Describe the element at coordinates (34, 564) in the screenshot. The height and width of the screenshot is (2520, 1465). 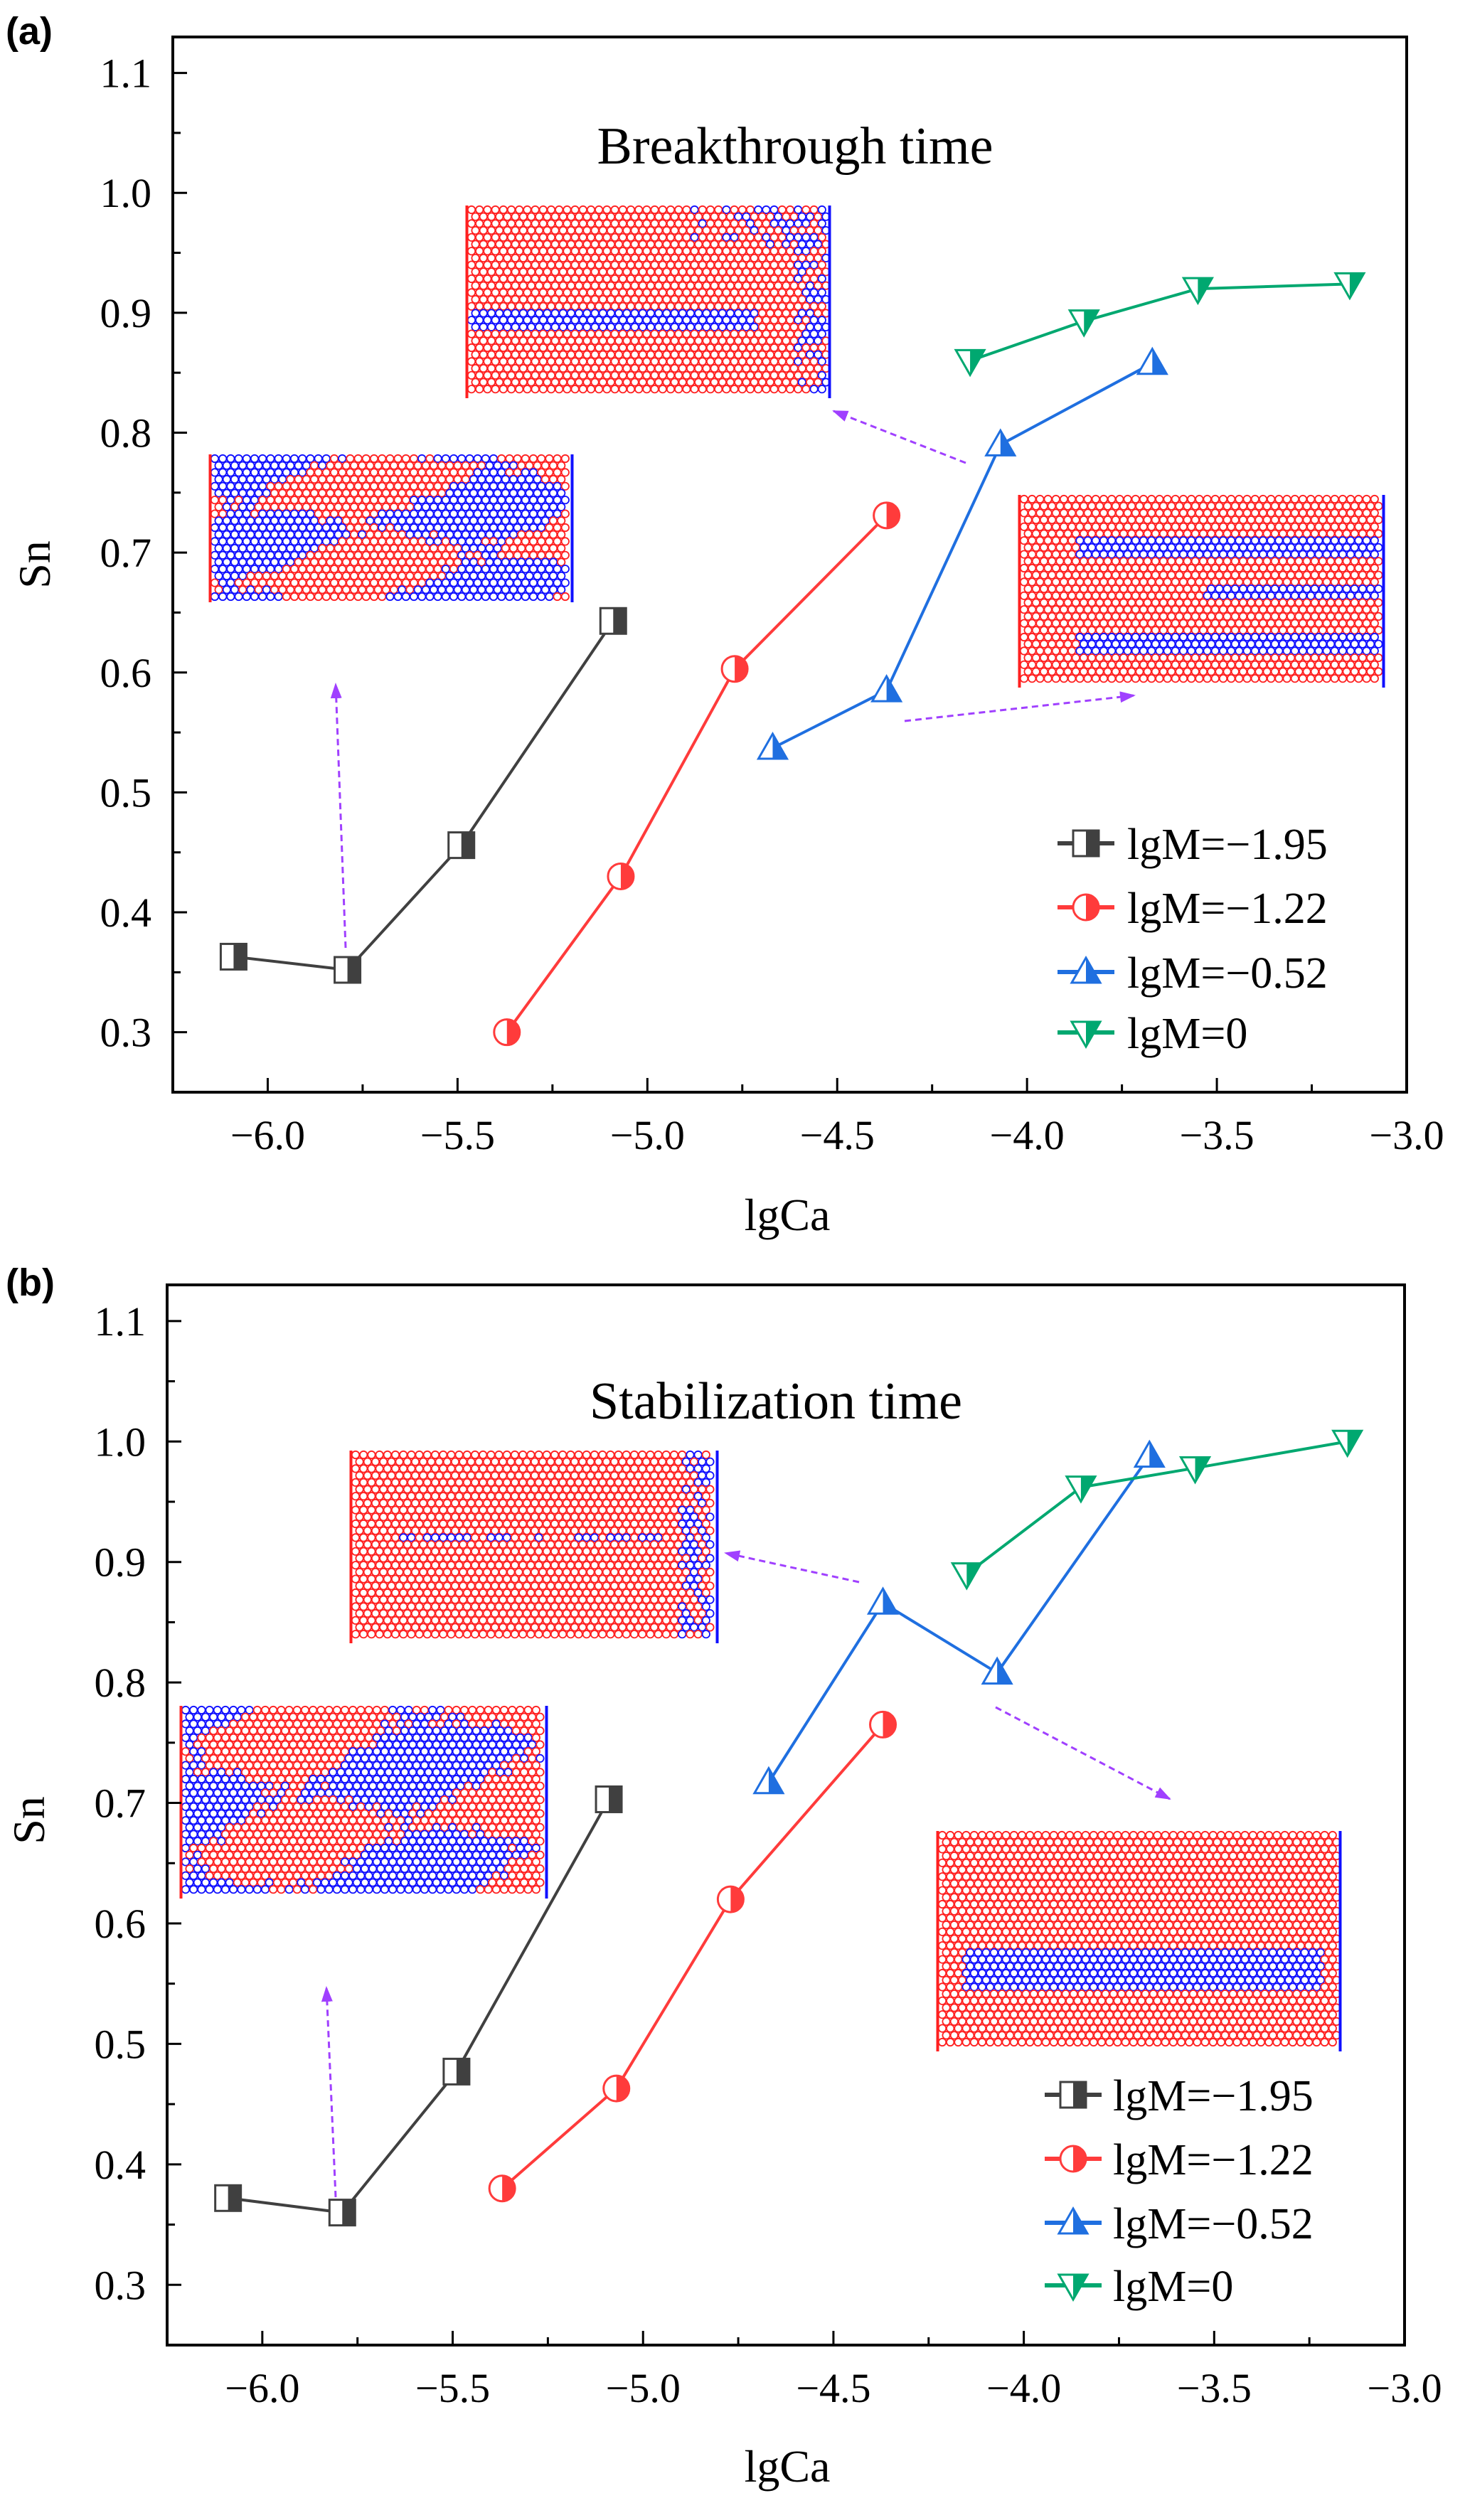
I see `y-axis-label: Sn` at that location.